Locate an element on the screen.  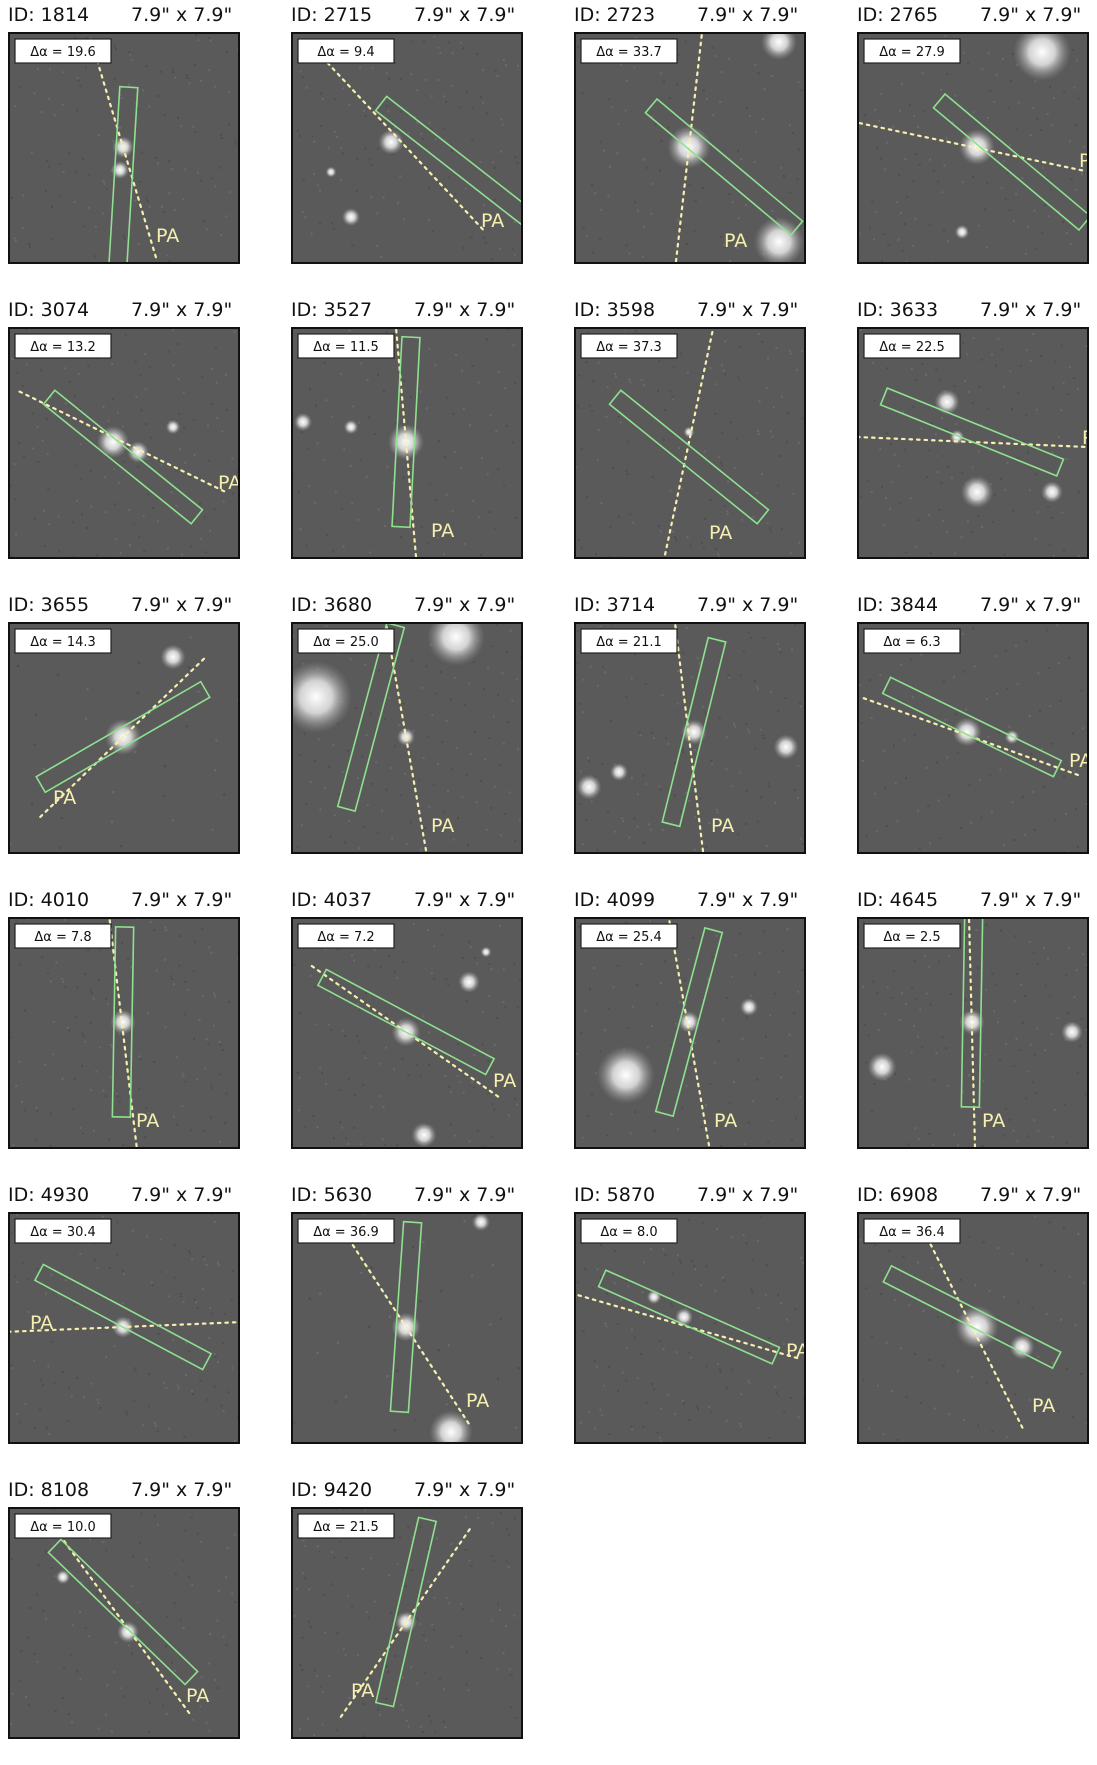
panel-id-label: ID: 3598 is located at coordinates (614, 310).